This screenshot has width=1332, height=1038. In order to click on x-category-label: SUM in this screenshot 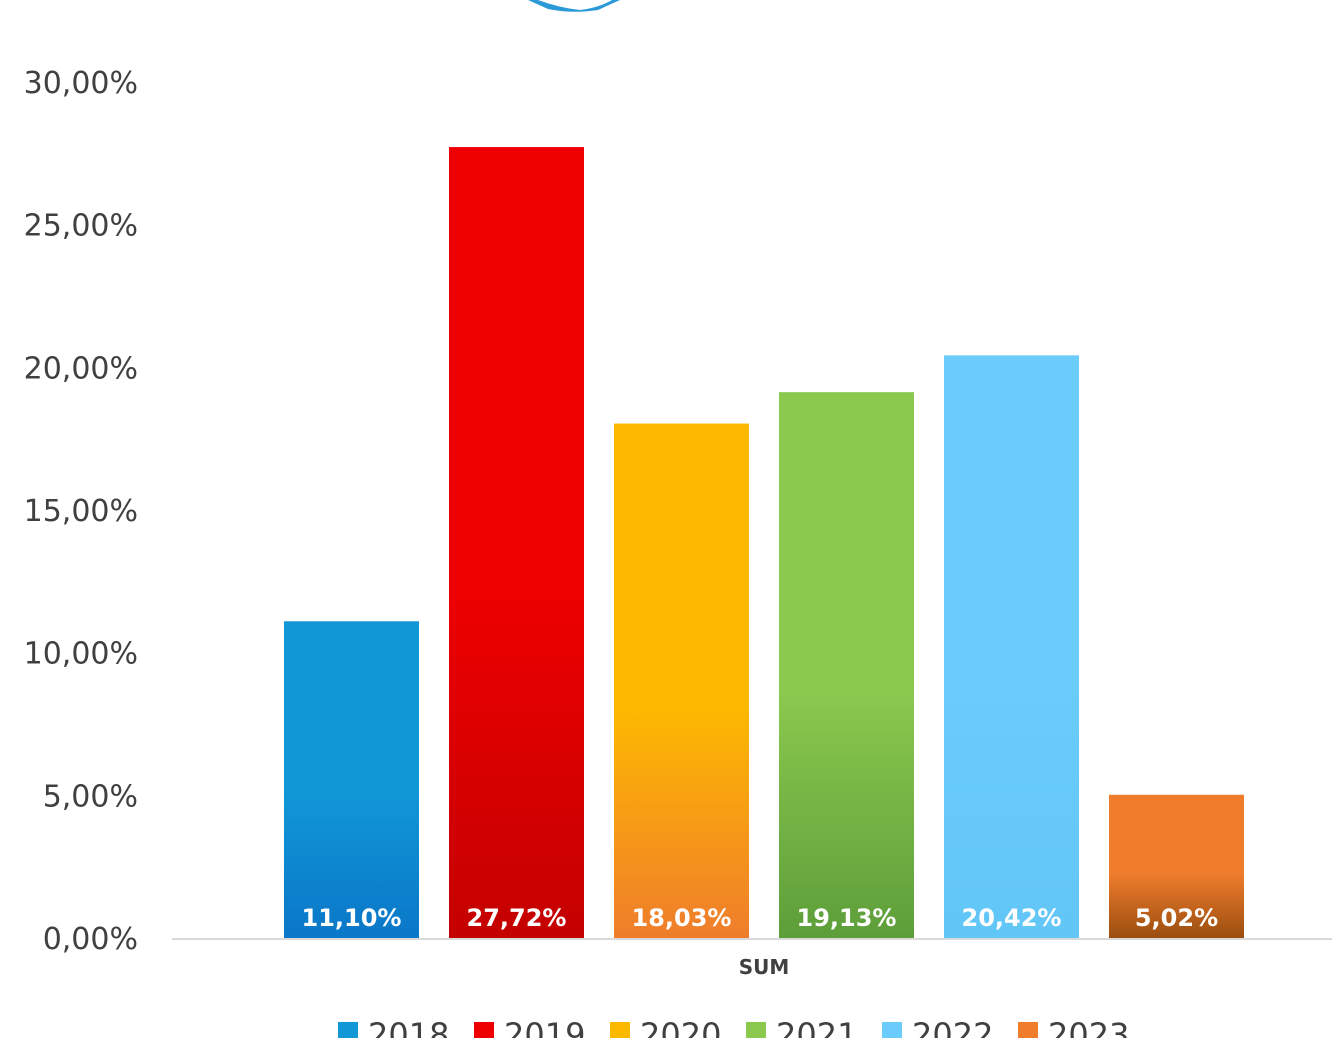, I will do `click(764, 967)`.